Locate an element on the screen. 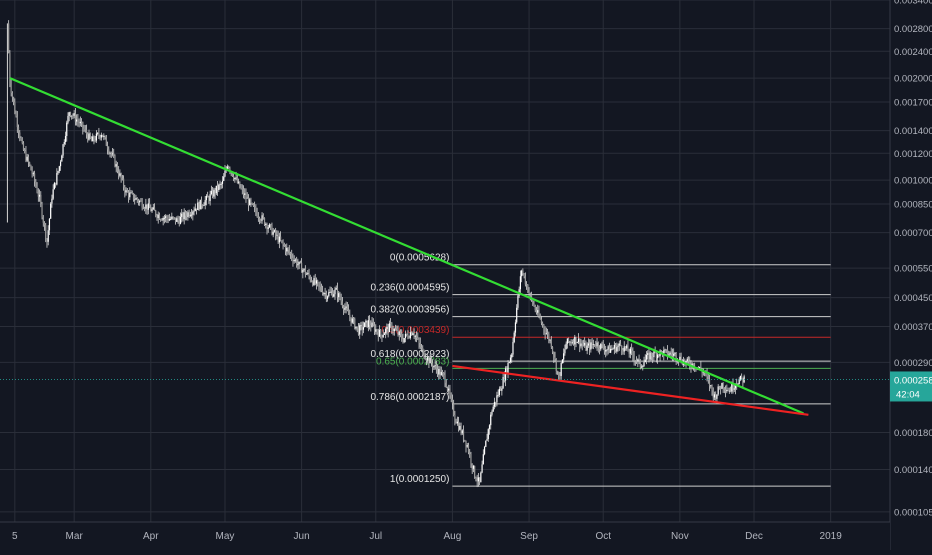 This screenshot has height=555, width=932. price-axis is located at coordinates (911, 275).